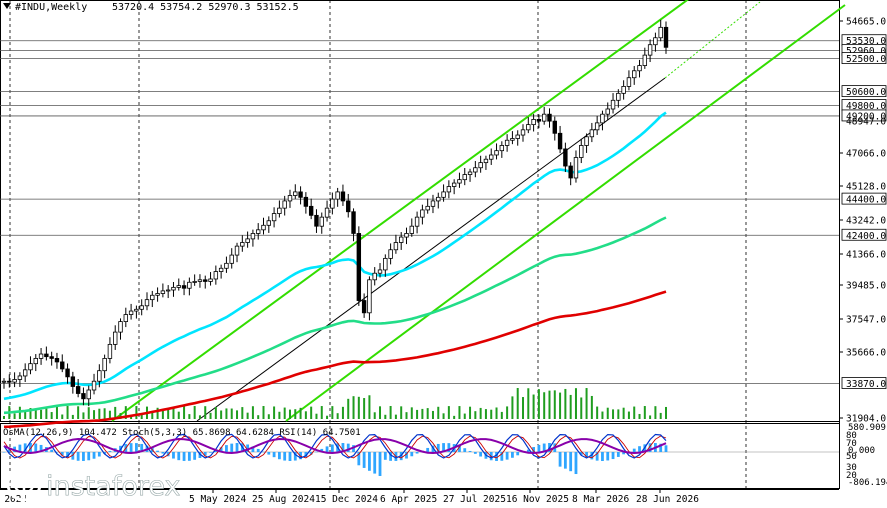  Describe the element at coordinates (866, 187) in the screenshot. I see `y-tick-label: 45128.0` at that location.